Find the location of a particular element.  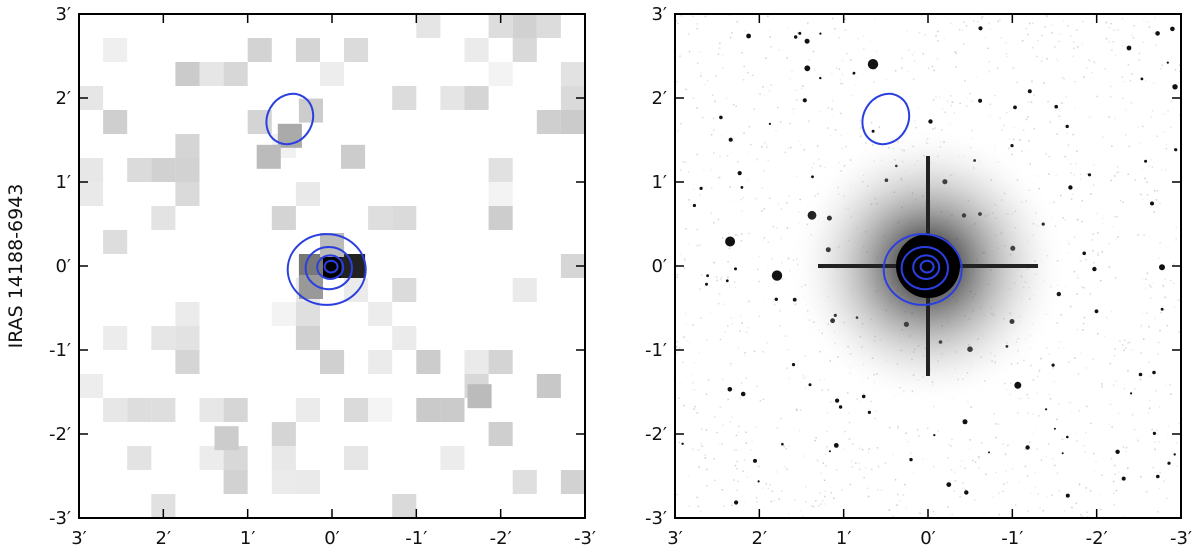

contour is located at coordinates (331, 266).